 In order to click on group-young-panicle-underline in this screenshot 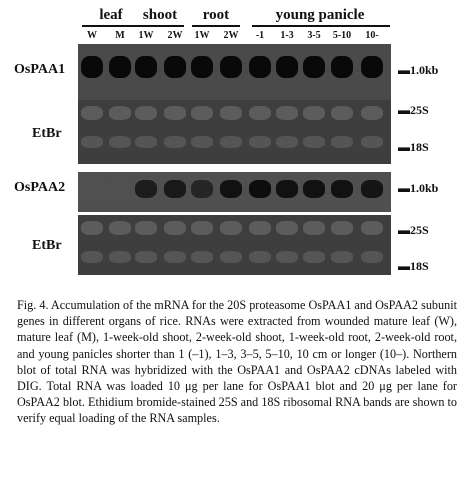, I will do `click(321, 26)`.